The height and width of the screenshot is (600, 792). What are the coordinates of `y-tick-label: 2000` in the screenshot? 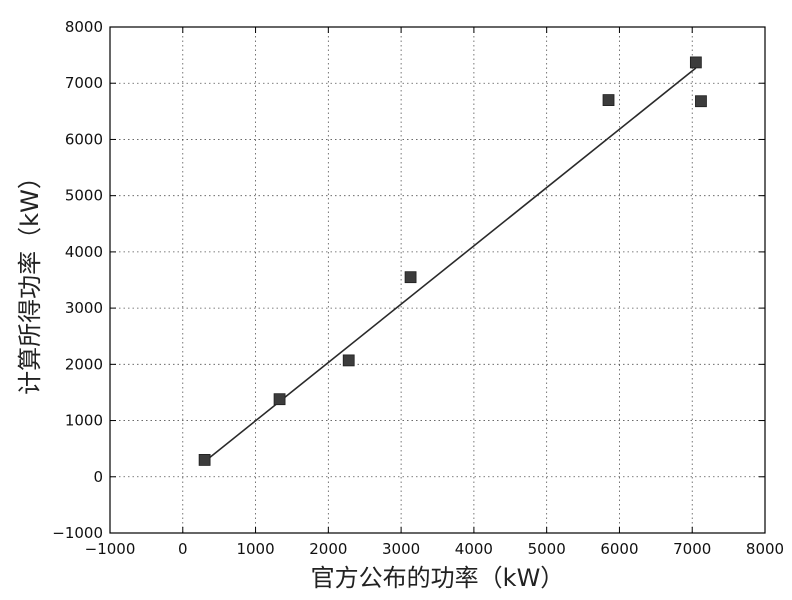 It's located at (84, 364).